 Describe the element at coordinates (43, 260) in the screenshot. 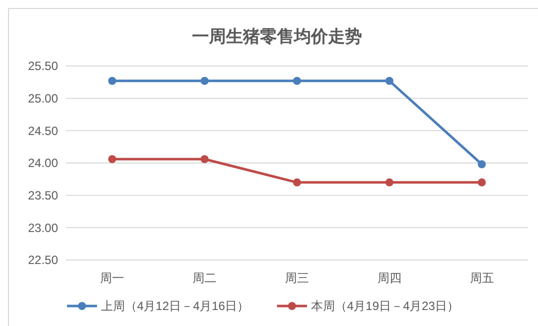

I see `y-tick-label: 22.50` at that location.